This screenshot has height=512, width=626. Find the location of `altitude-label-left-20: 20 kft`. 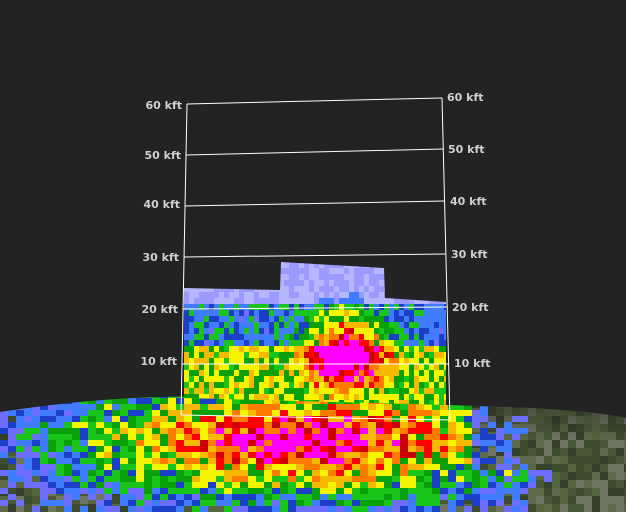

altitude-label-left-20: 20 kft is located at coordinates (160, 309).